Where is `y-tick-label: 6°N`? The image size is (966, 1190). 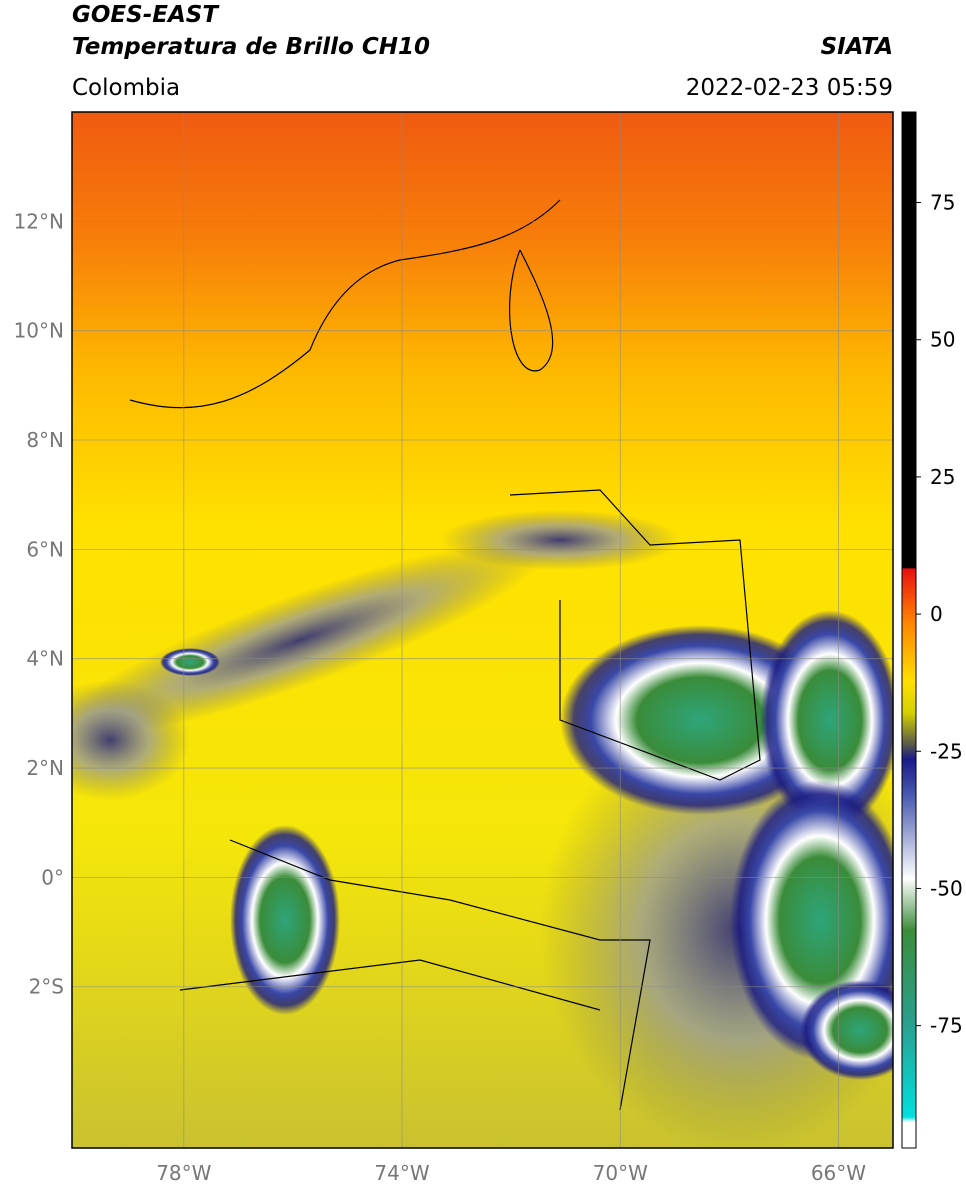
y-tick-label: 6°N is located at coordinates (45, 549).